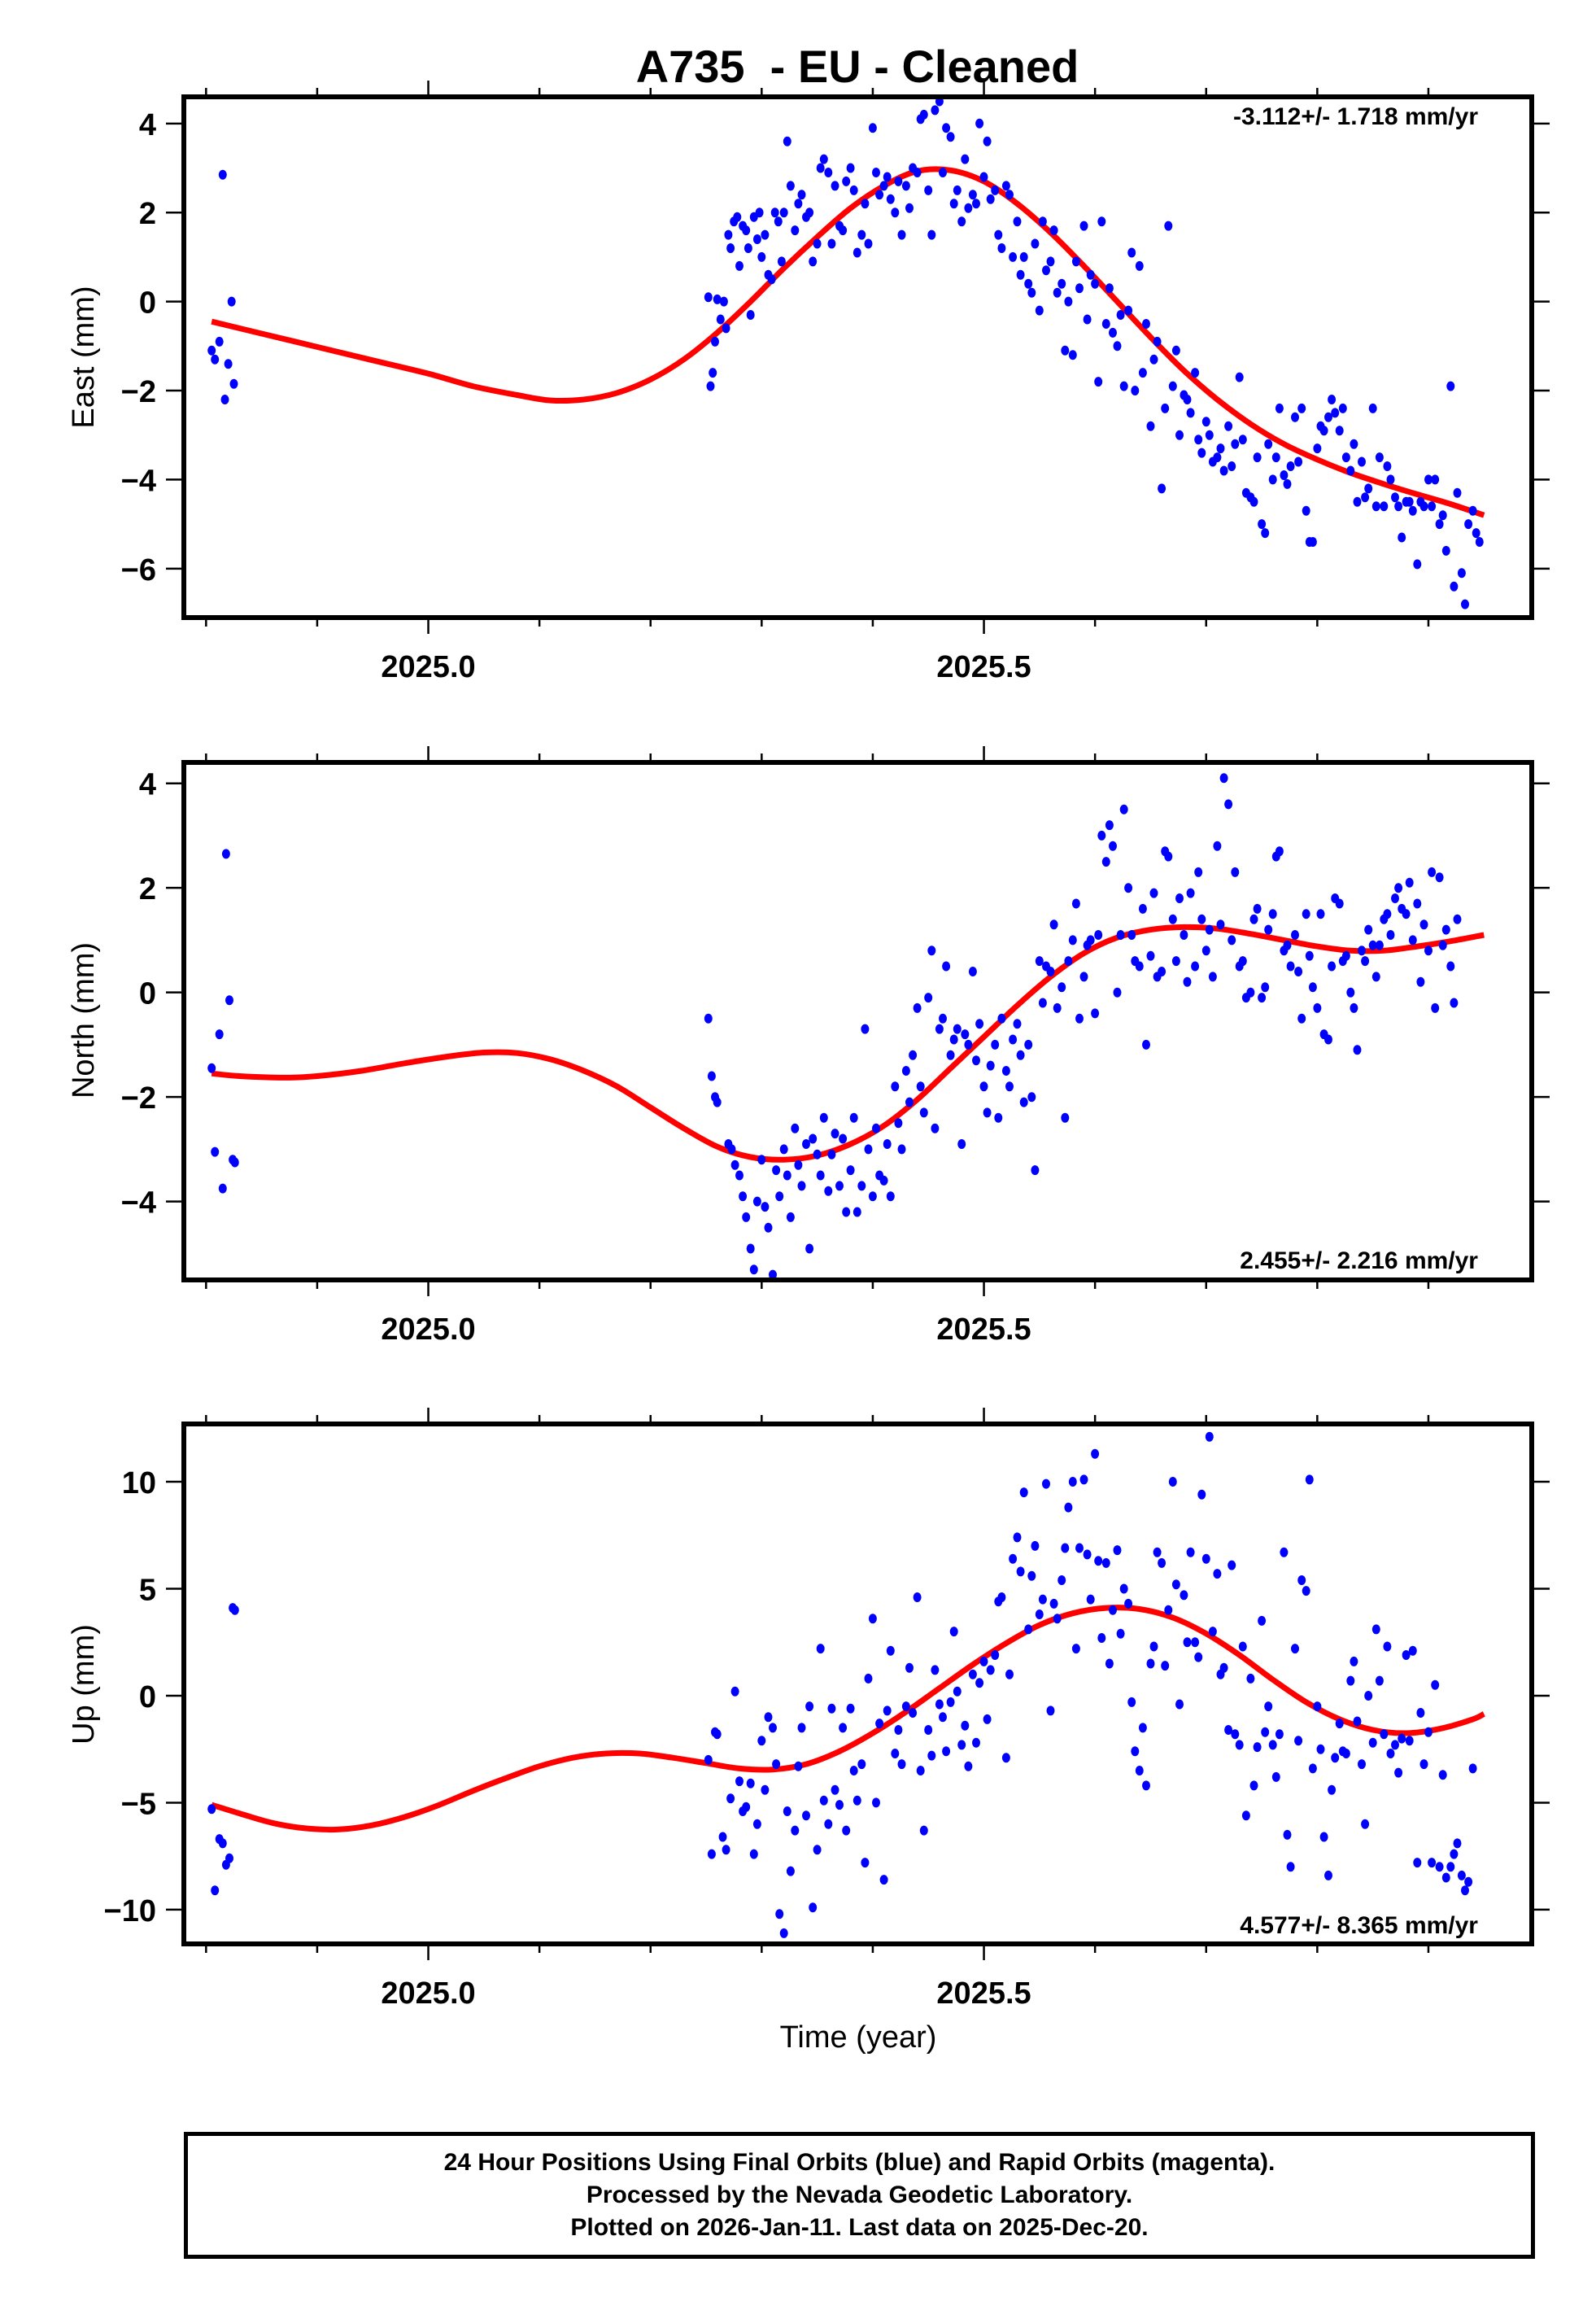 This screenshot has width=1596, height=2306. Describe the element at coordinates (147, 125) in the screenshot. I see `y-tick-label: 4` at that location.